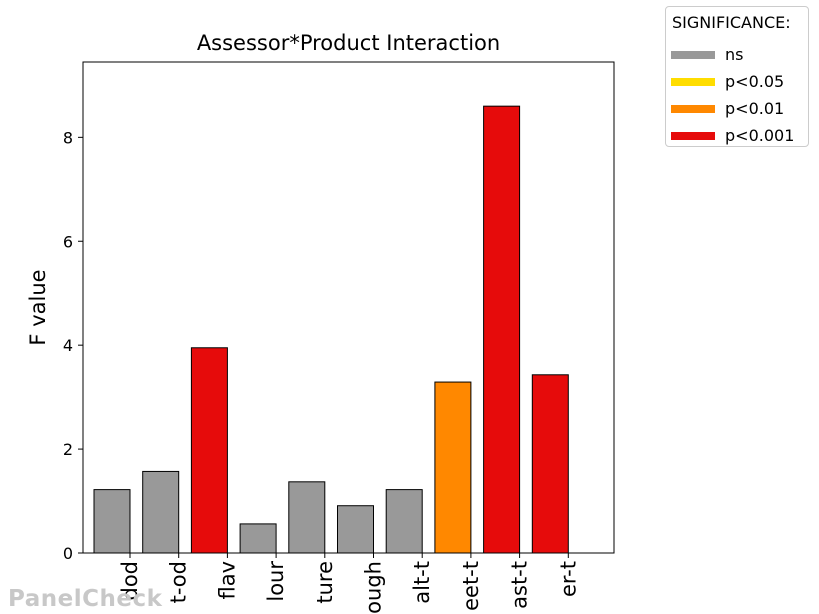 Image resolution: width=819 pixels, height=614 pixels. I want to click on legend-swatch-p0001, so click(693, 136).